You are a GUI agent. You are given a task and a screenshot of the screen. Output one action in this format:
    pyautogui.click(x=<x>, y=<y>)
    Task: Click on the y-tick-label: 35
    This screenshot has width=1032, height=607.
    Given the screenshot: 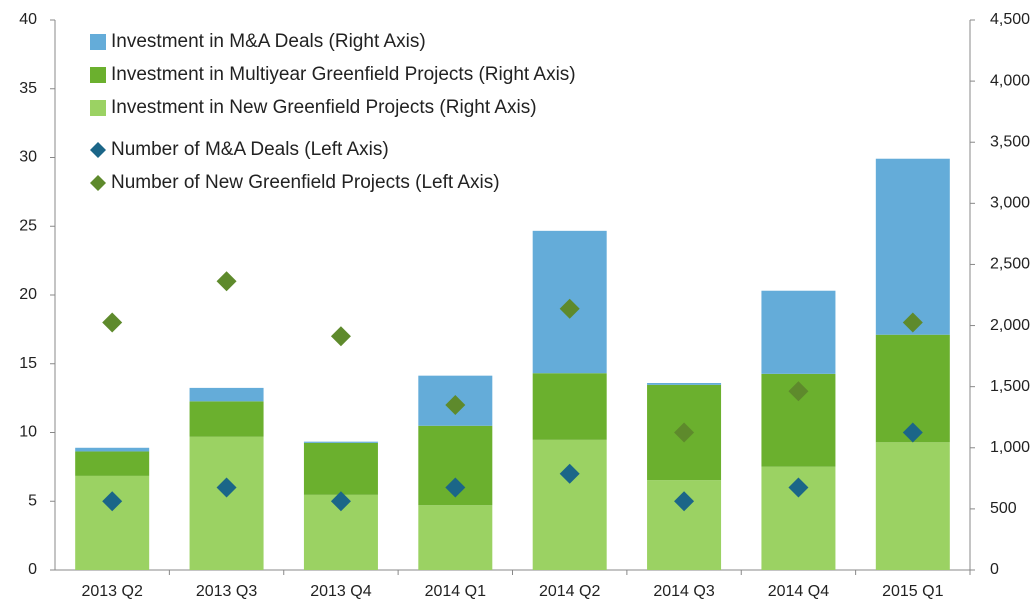 What is the action you would take?
    pyautogui.click(x=28, y=88)
    